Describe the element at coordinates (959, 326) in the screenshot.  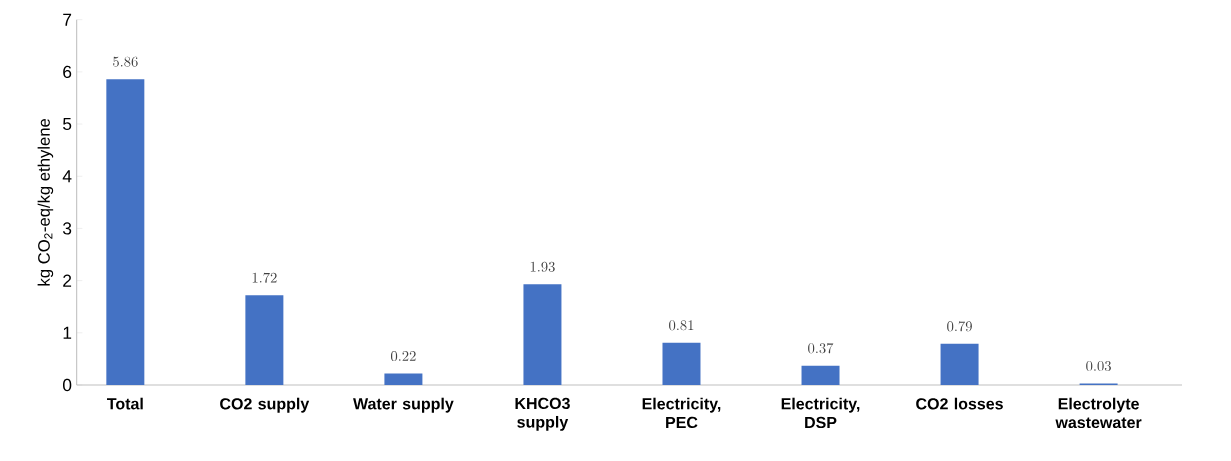
I see `data-label: 0.79` at that location.